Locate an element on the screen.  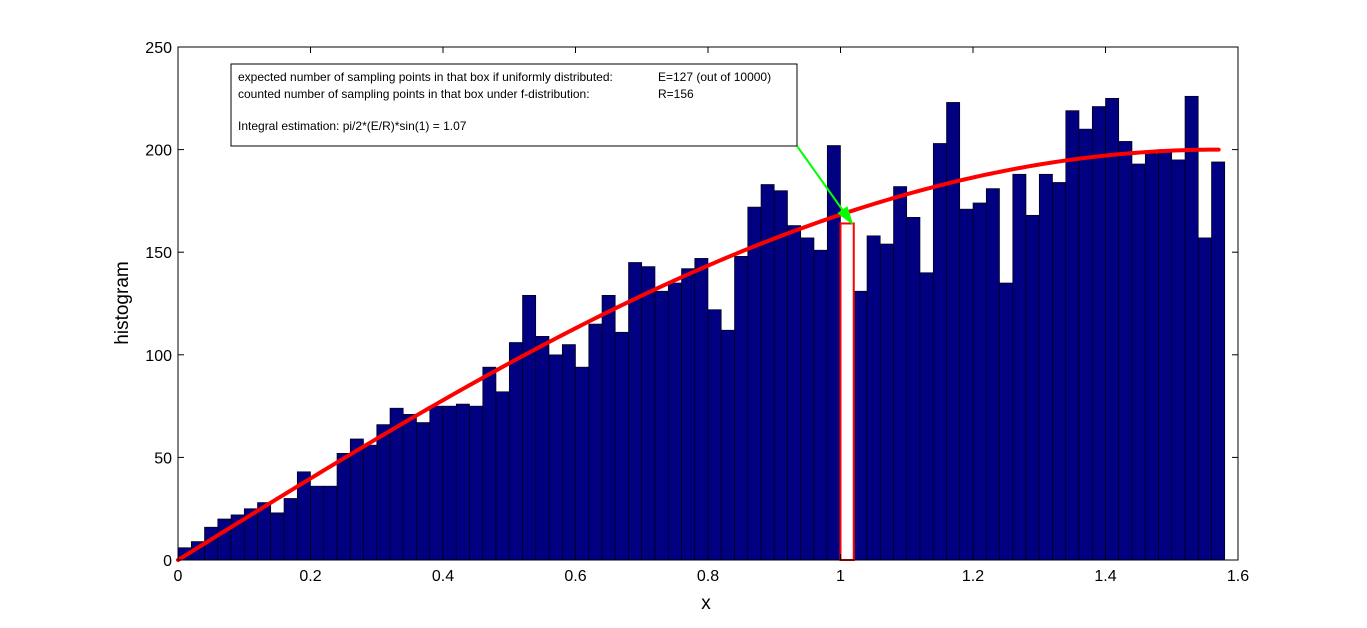
x-tick-label: 0.2 is located at coordinates (310, 576).